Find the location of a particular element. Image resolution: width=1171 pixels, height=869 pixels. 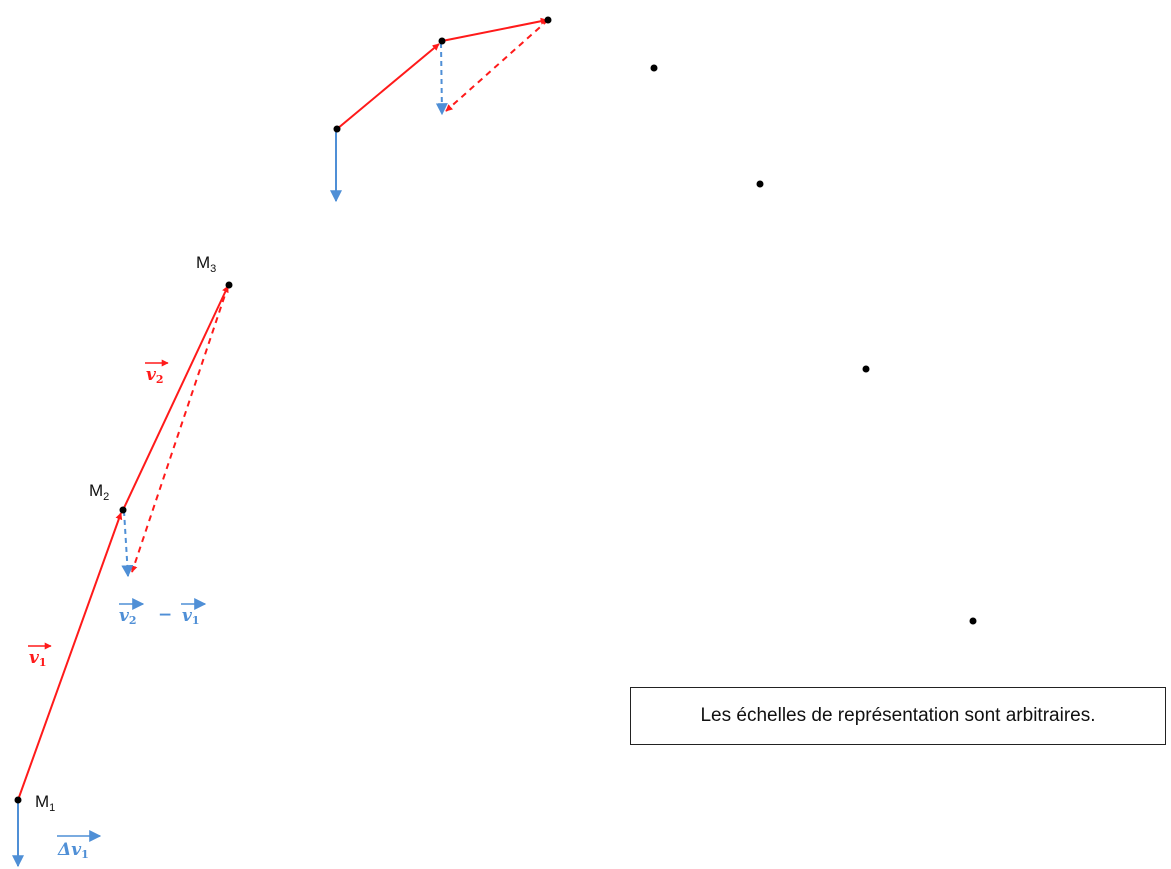

label-m1: M1 is located at coordinates (45, 803).